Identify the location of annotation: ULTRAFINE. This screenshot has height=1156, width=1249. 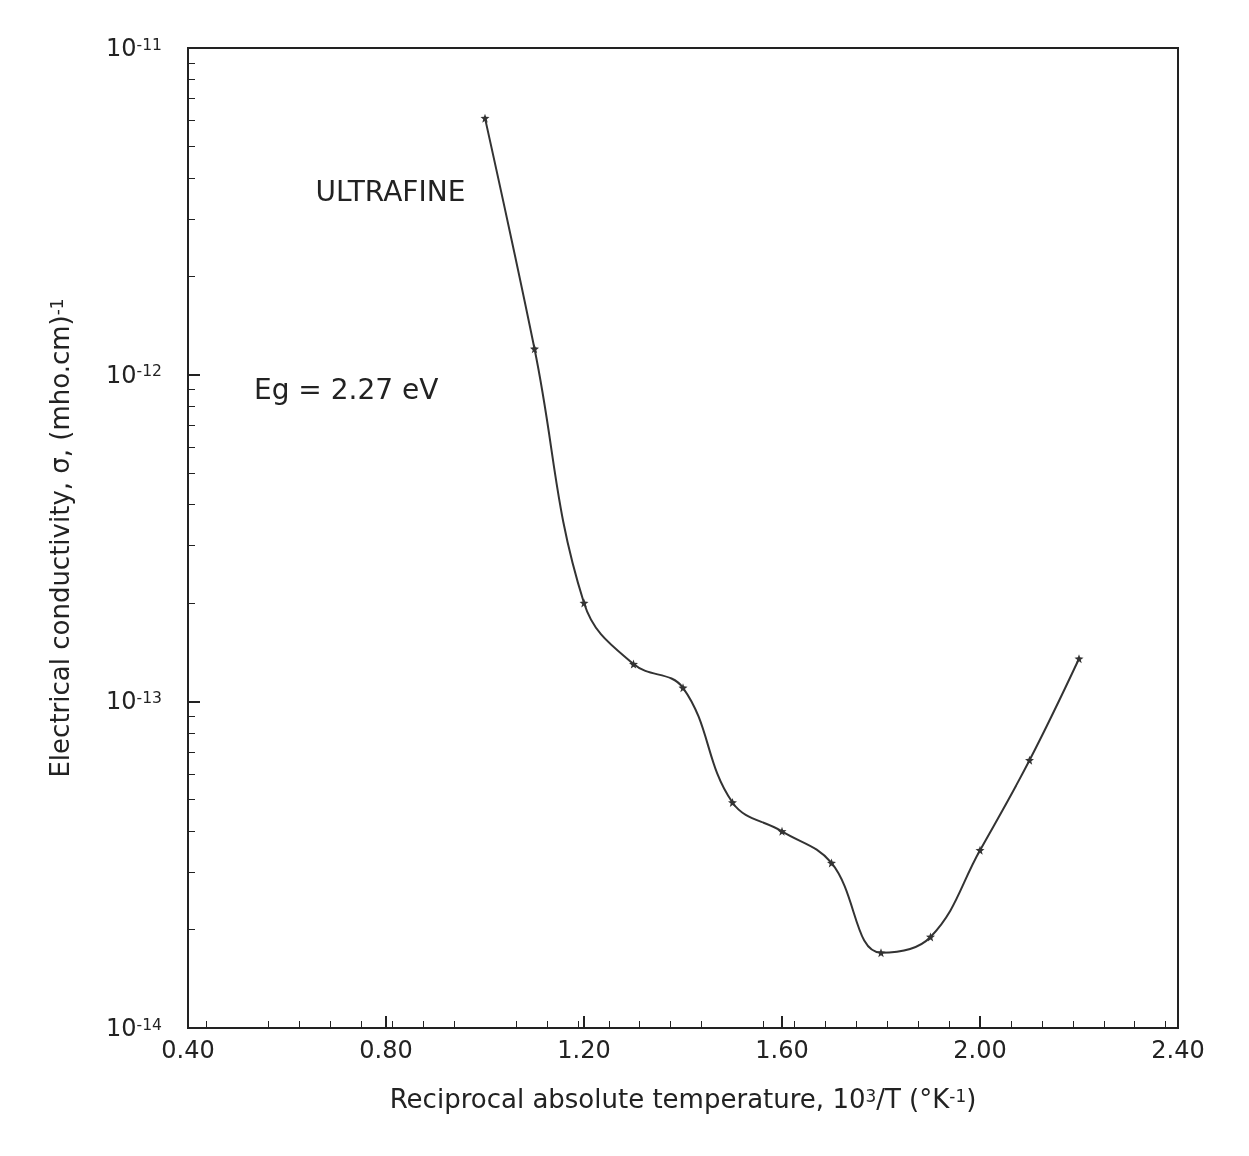
(390, 191).